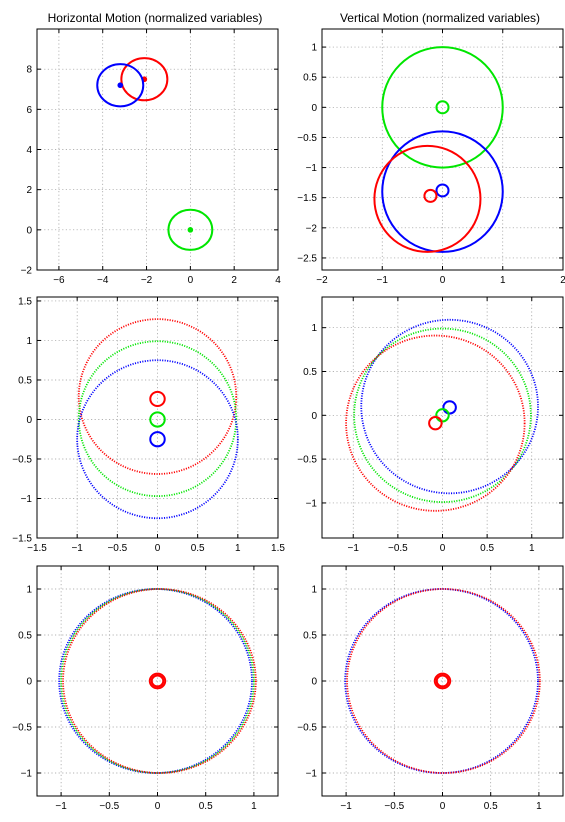 This screenshot has height=822, width=565. I want to click on y-tick-label: 8, so click(29, 70).